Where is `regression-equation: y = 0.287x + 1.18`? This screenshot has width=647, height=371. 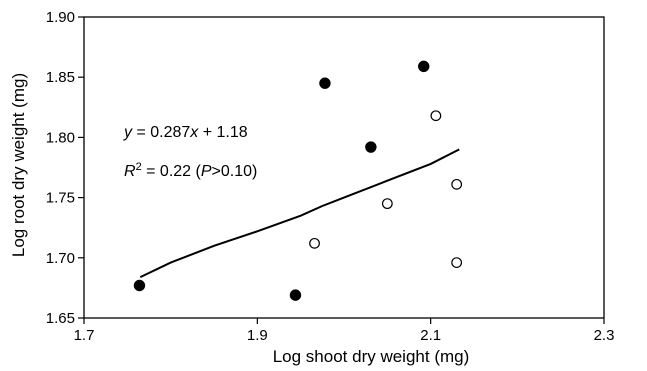 regression-equation: y = 0.287x + 1.18 is located at coordinates (185, 132).